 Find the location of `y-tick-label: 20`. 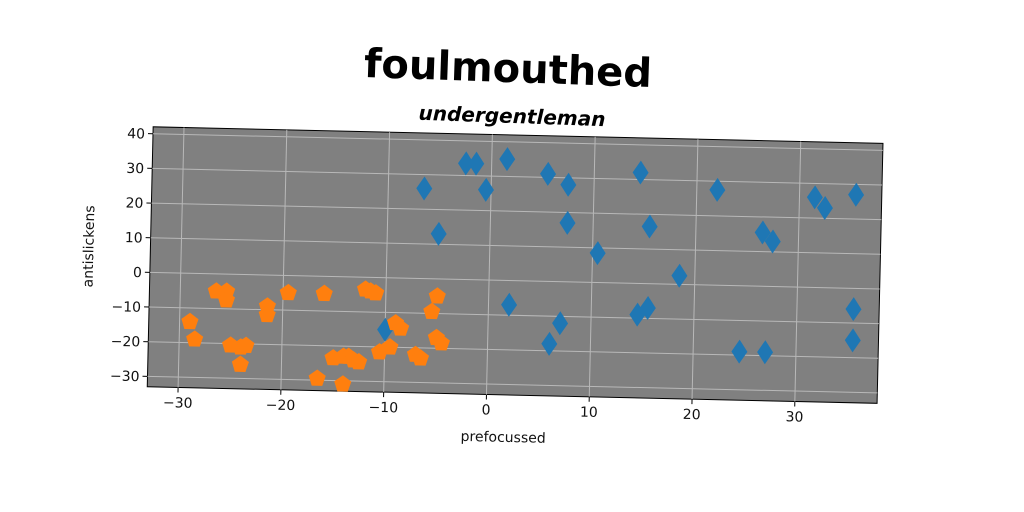

y-tick-label: 20 is located at coordinates (134, 203).